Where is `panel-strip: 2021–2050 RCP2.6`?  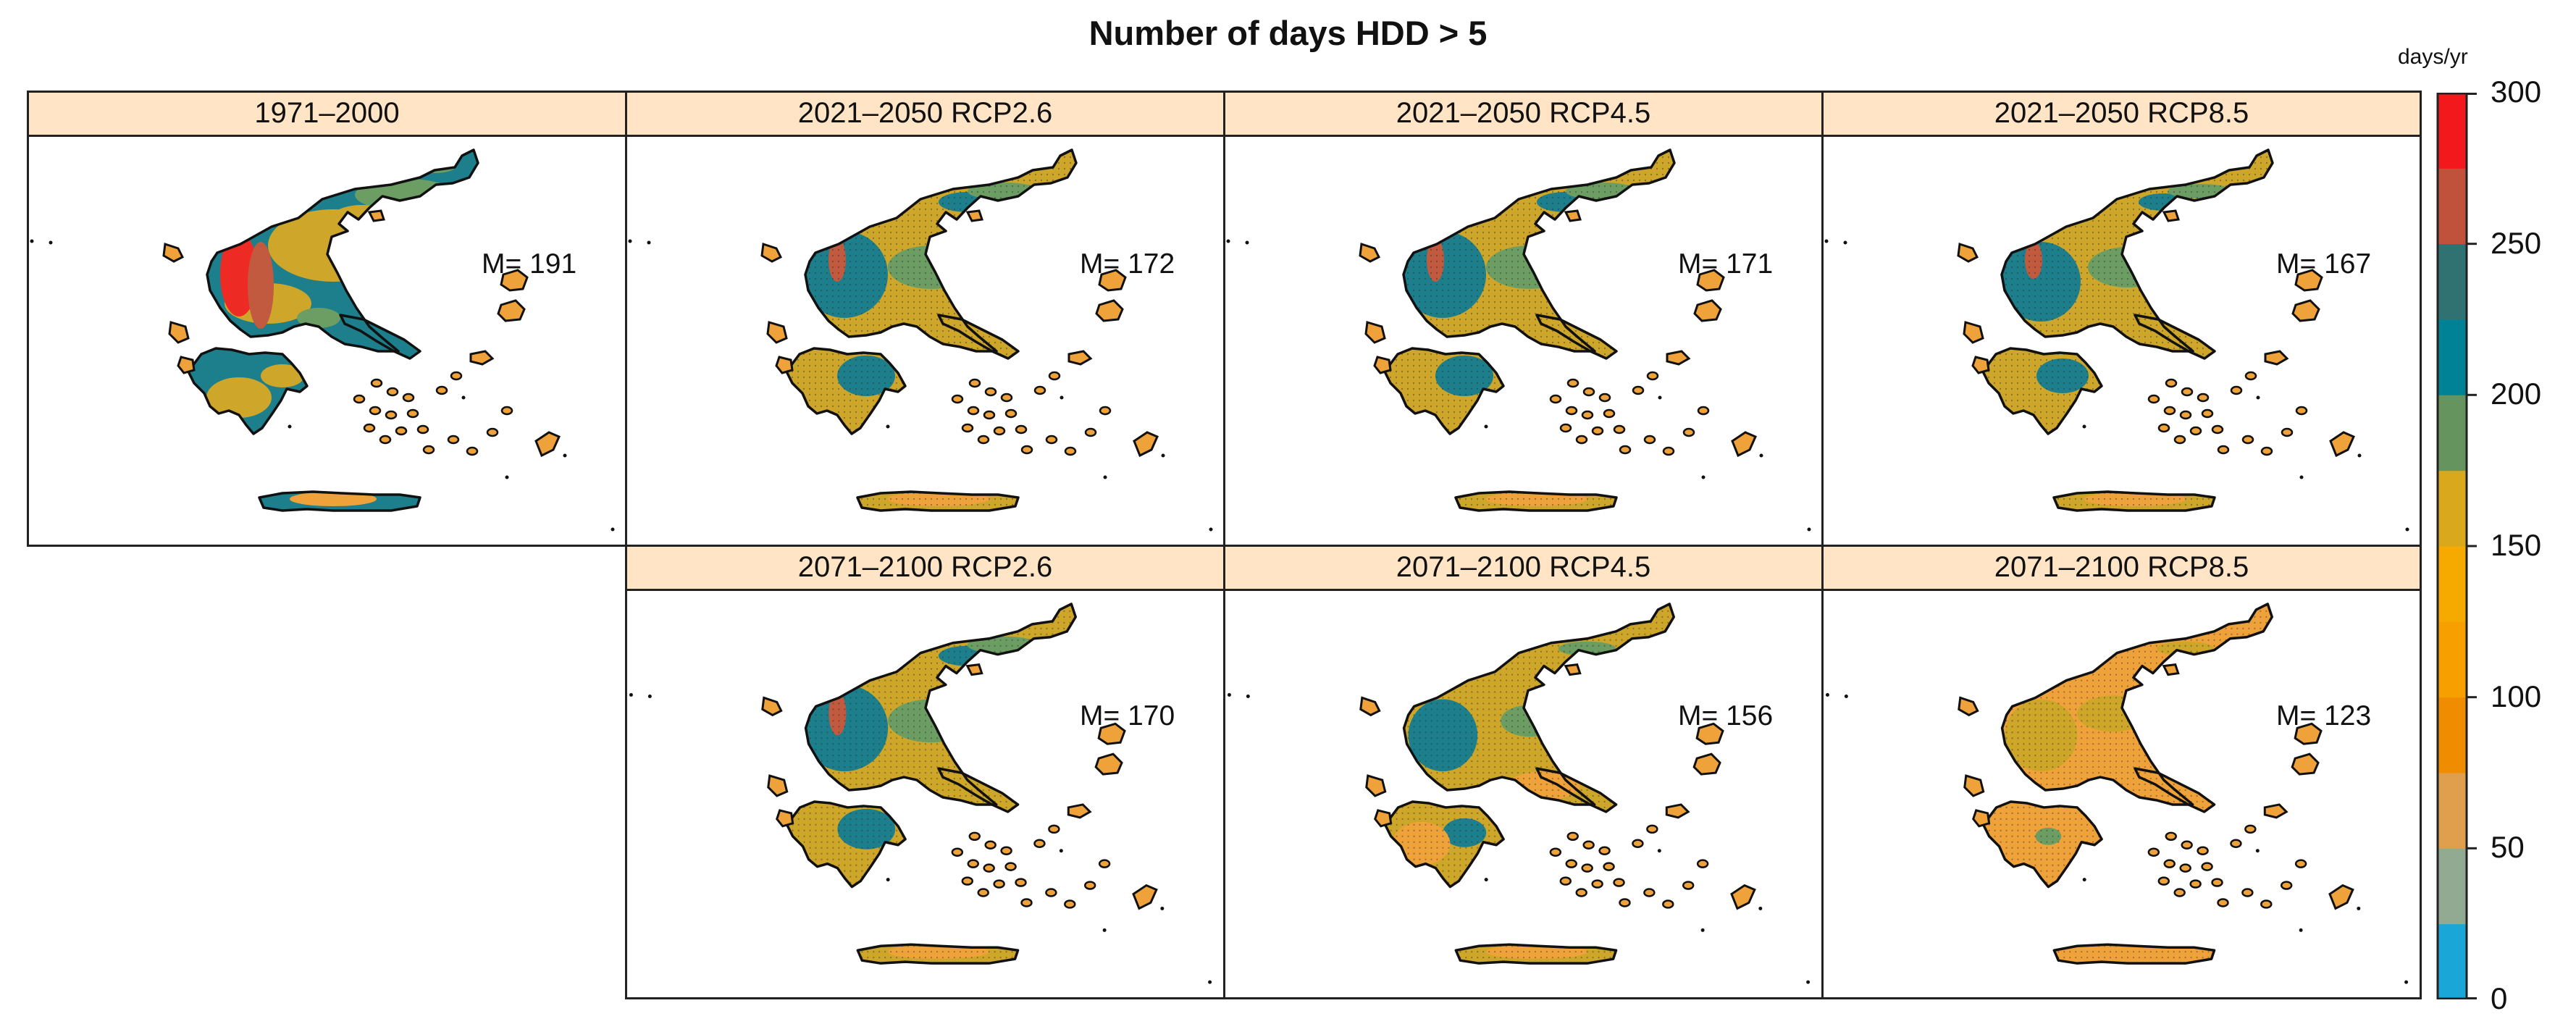 panel-strip: 2021–2050 RCP2.6 is located at coordinates (925, 115).